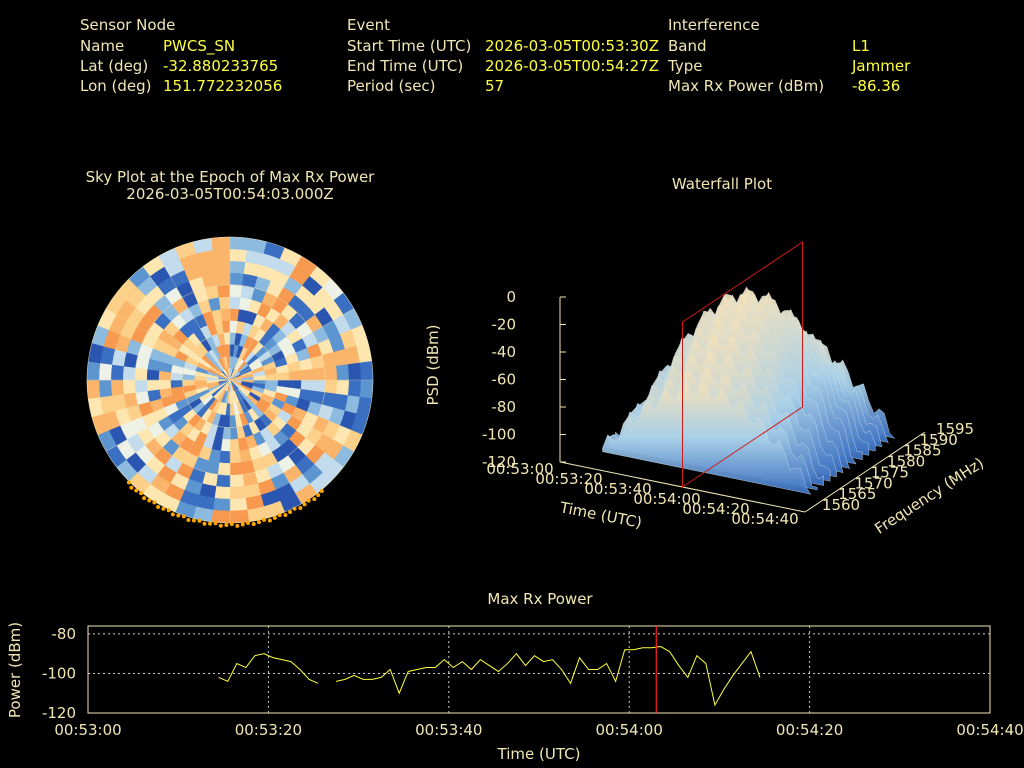 The height and width of the screenshot is (768, 1024). Describe the element at coordinates (64, 634) in the screenshot. I see `maxrx-y-tick-label: -80` at that location.